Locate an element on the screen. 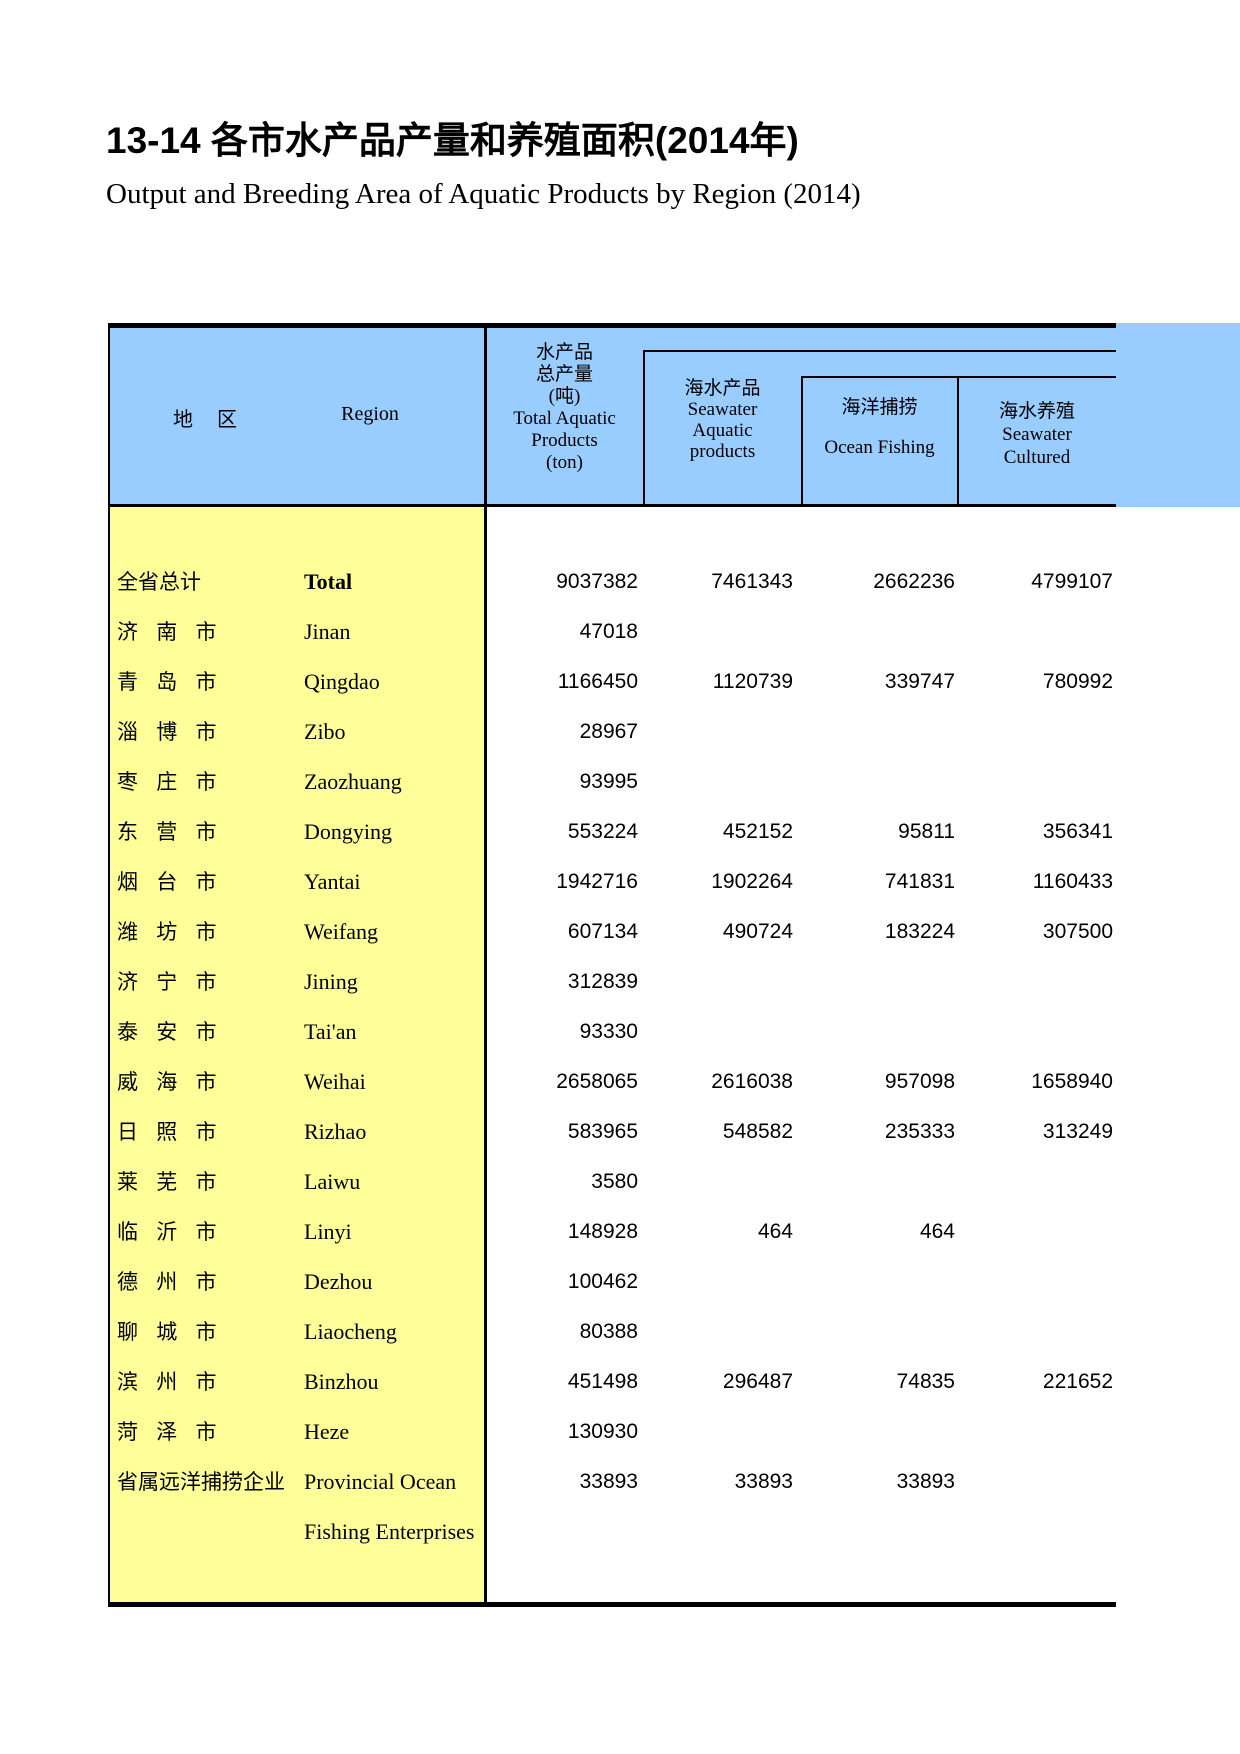 Image resolution: width=1240 pixels, height=1754 pixels. cell-ocean-fishing: 74835 is located at coordinates (925, 1381).